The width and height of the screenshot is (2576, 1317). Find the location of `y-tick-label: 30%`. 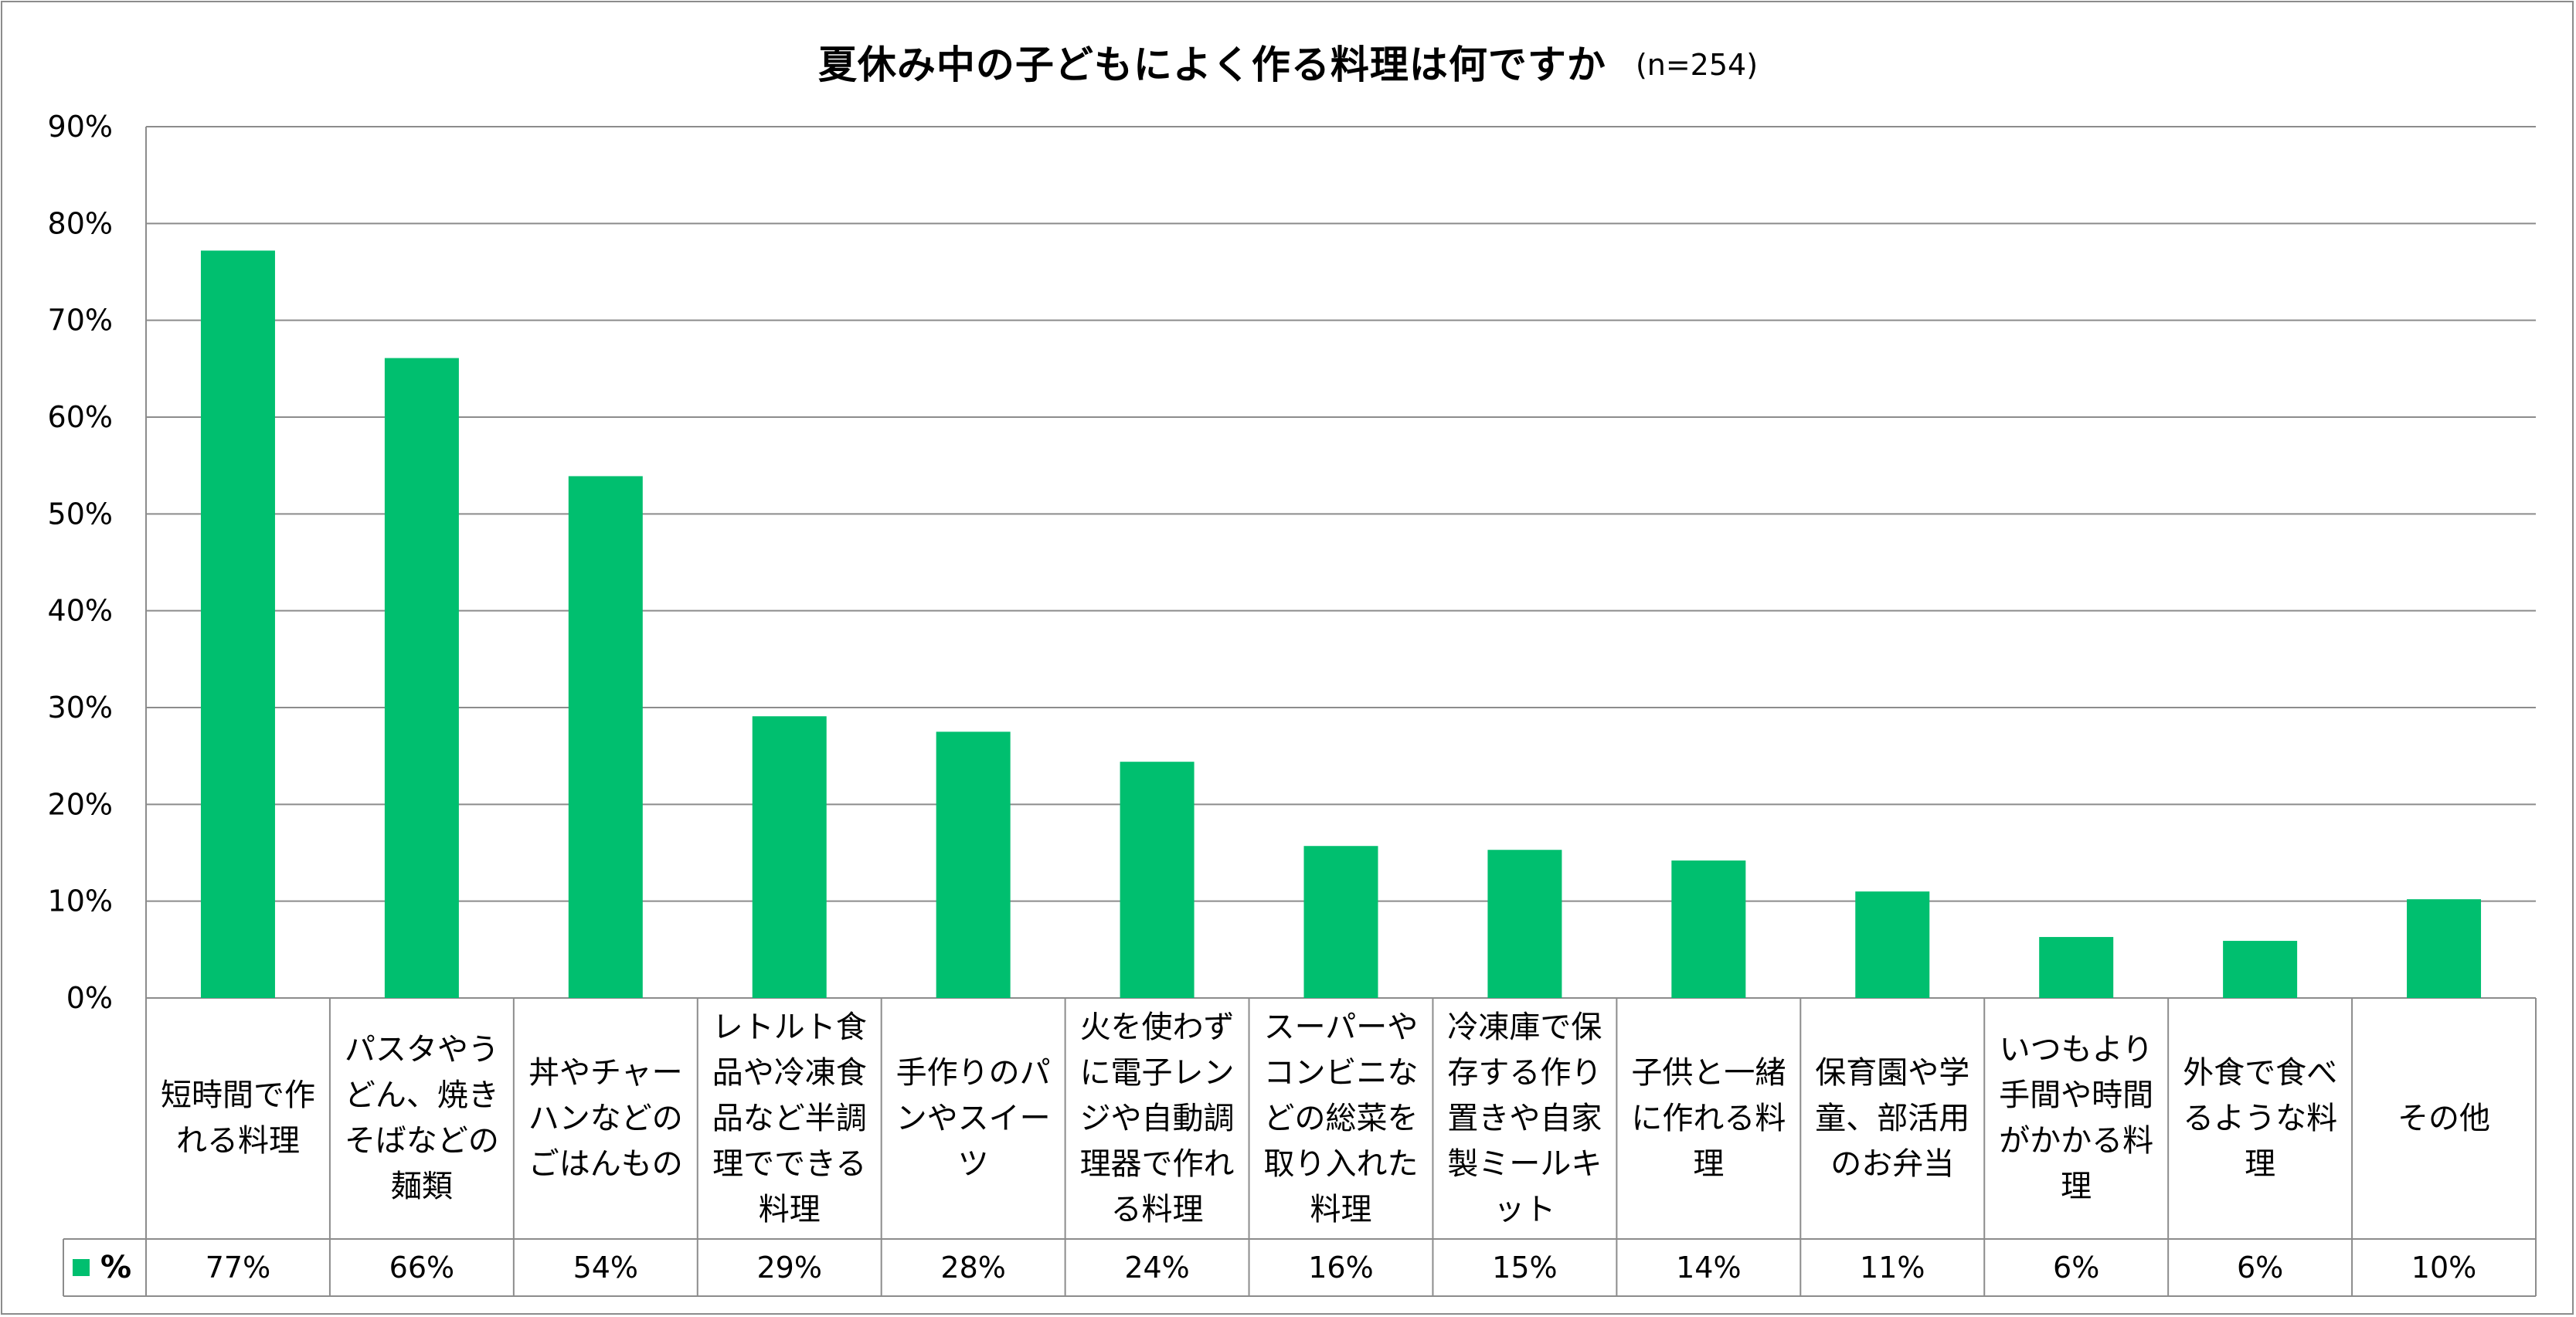

y-tick-label: 30% is located at coordinates (80, 708).